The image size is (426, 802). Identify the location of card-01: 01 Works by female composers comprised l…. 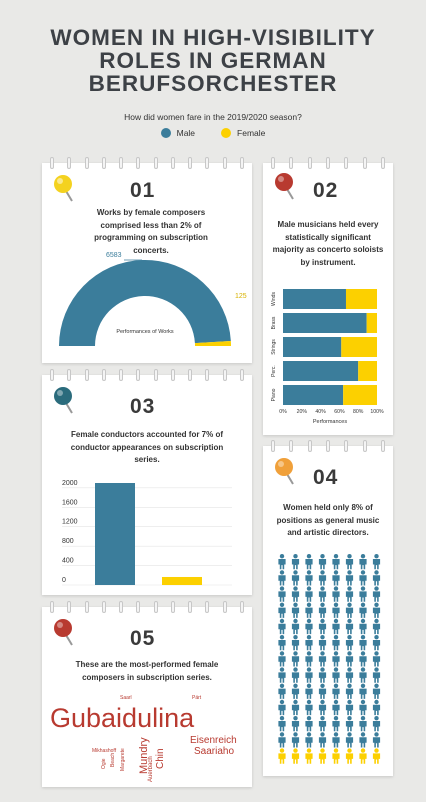
(147, 260).